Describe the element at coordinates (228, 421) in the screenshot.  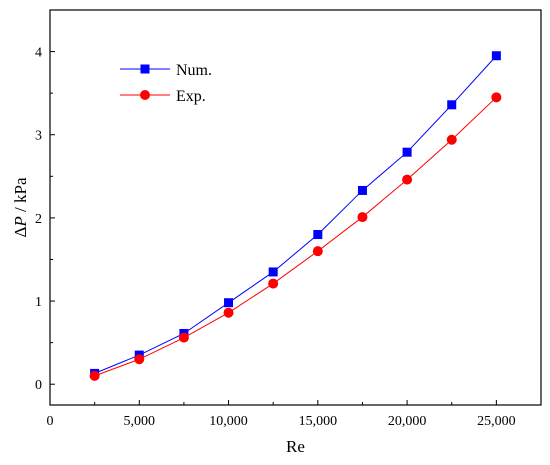
I see `x-tick-label: 10,000` at that location.